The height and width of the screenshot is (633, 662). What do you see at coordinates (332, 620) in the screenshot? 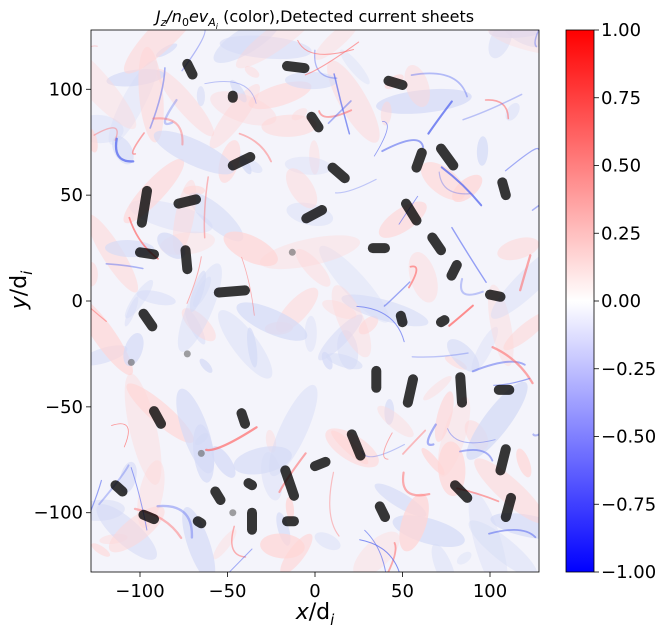
I see `x-axis-label-sub: i` at bounding box center [332, 620].